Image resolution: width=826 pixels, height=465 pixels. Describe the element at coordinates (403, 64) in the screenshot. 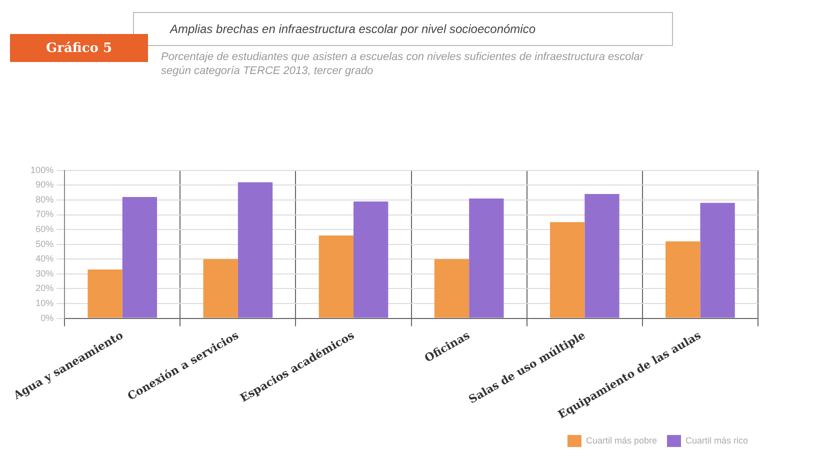

I see `chart-subtitle: Porcentaje de estudiantes que asisten a escuelas con niveles suficientes de infraestructura escolar según categoría TERCE 2013, tercer grado` at that location.